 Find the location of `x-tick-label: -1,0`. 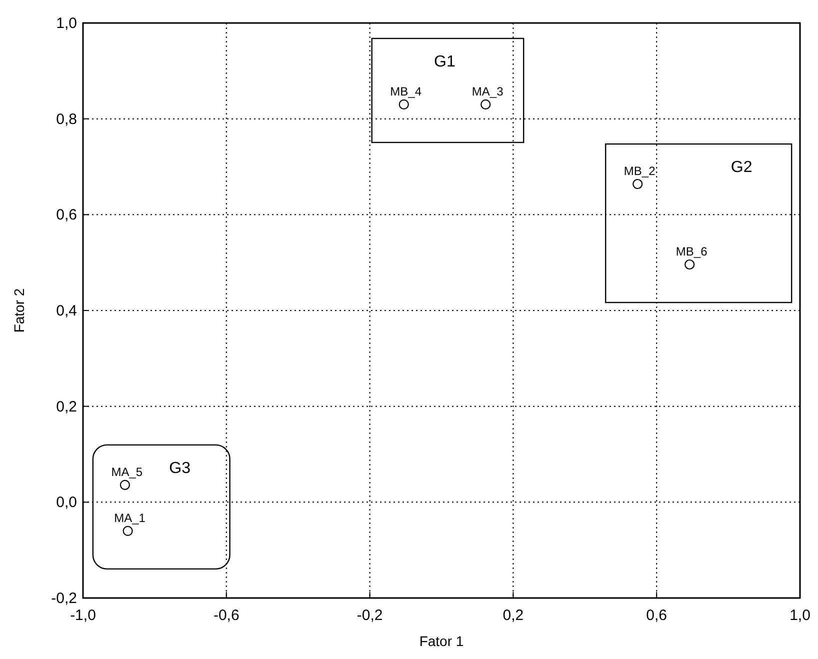

x-tick-label: -1,0 is located at coordinates (83, 615).